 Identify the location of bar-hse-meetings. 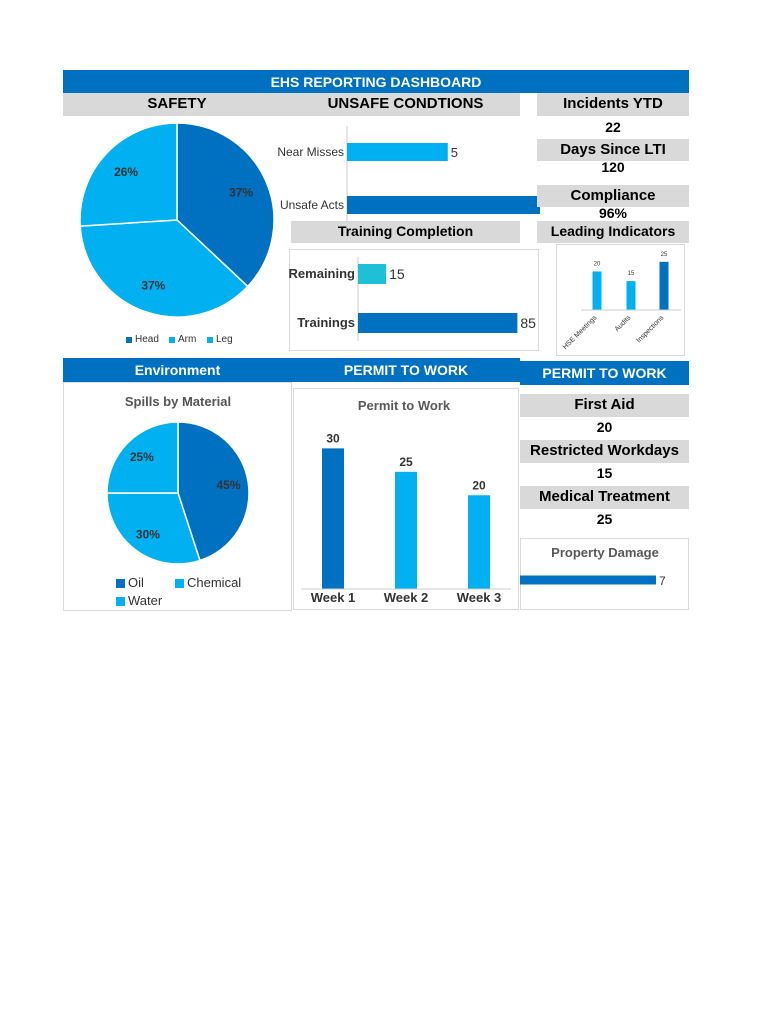
(597, 290).